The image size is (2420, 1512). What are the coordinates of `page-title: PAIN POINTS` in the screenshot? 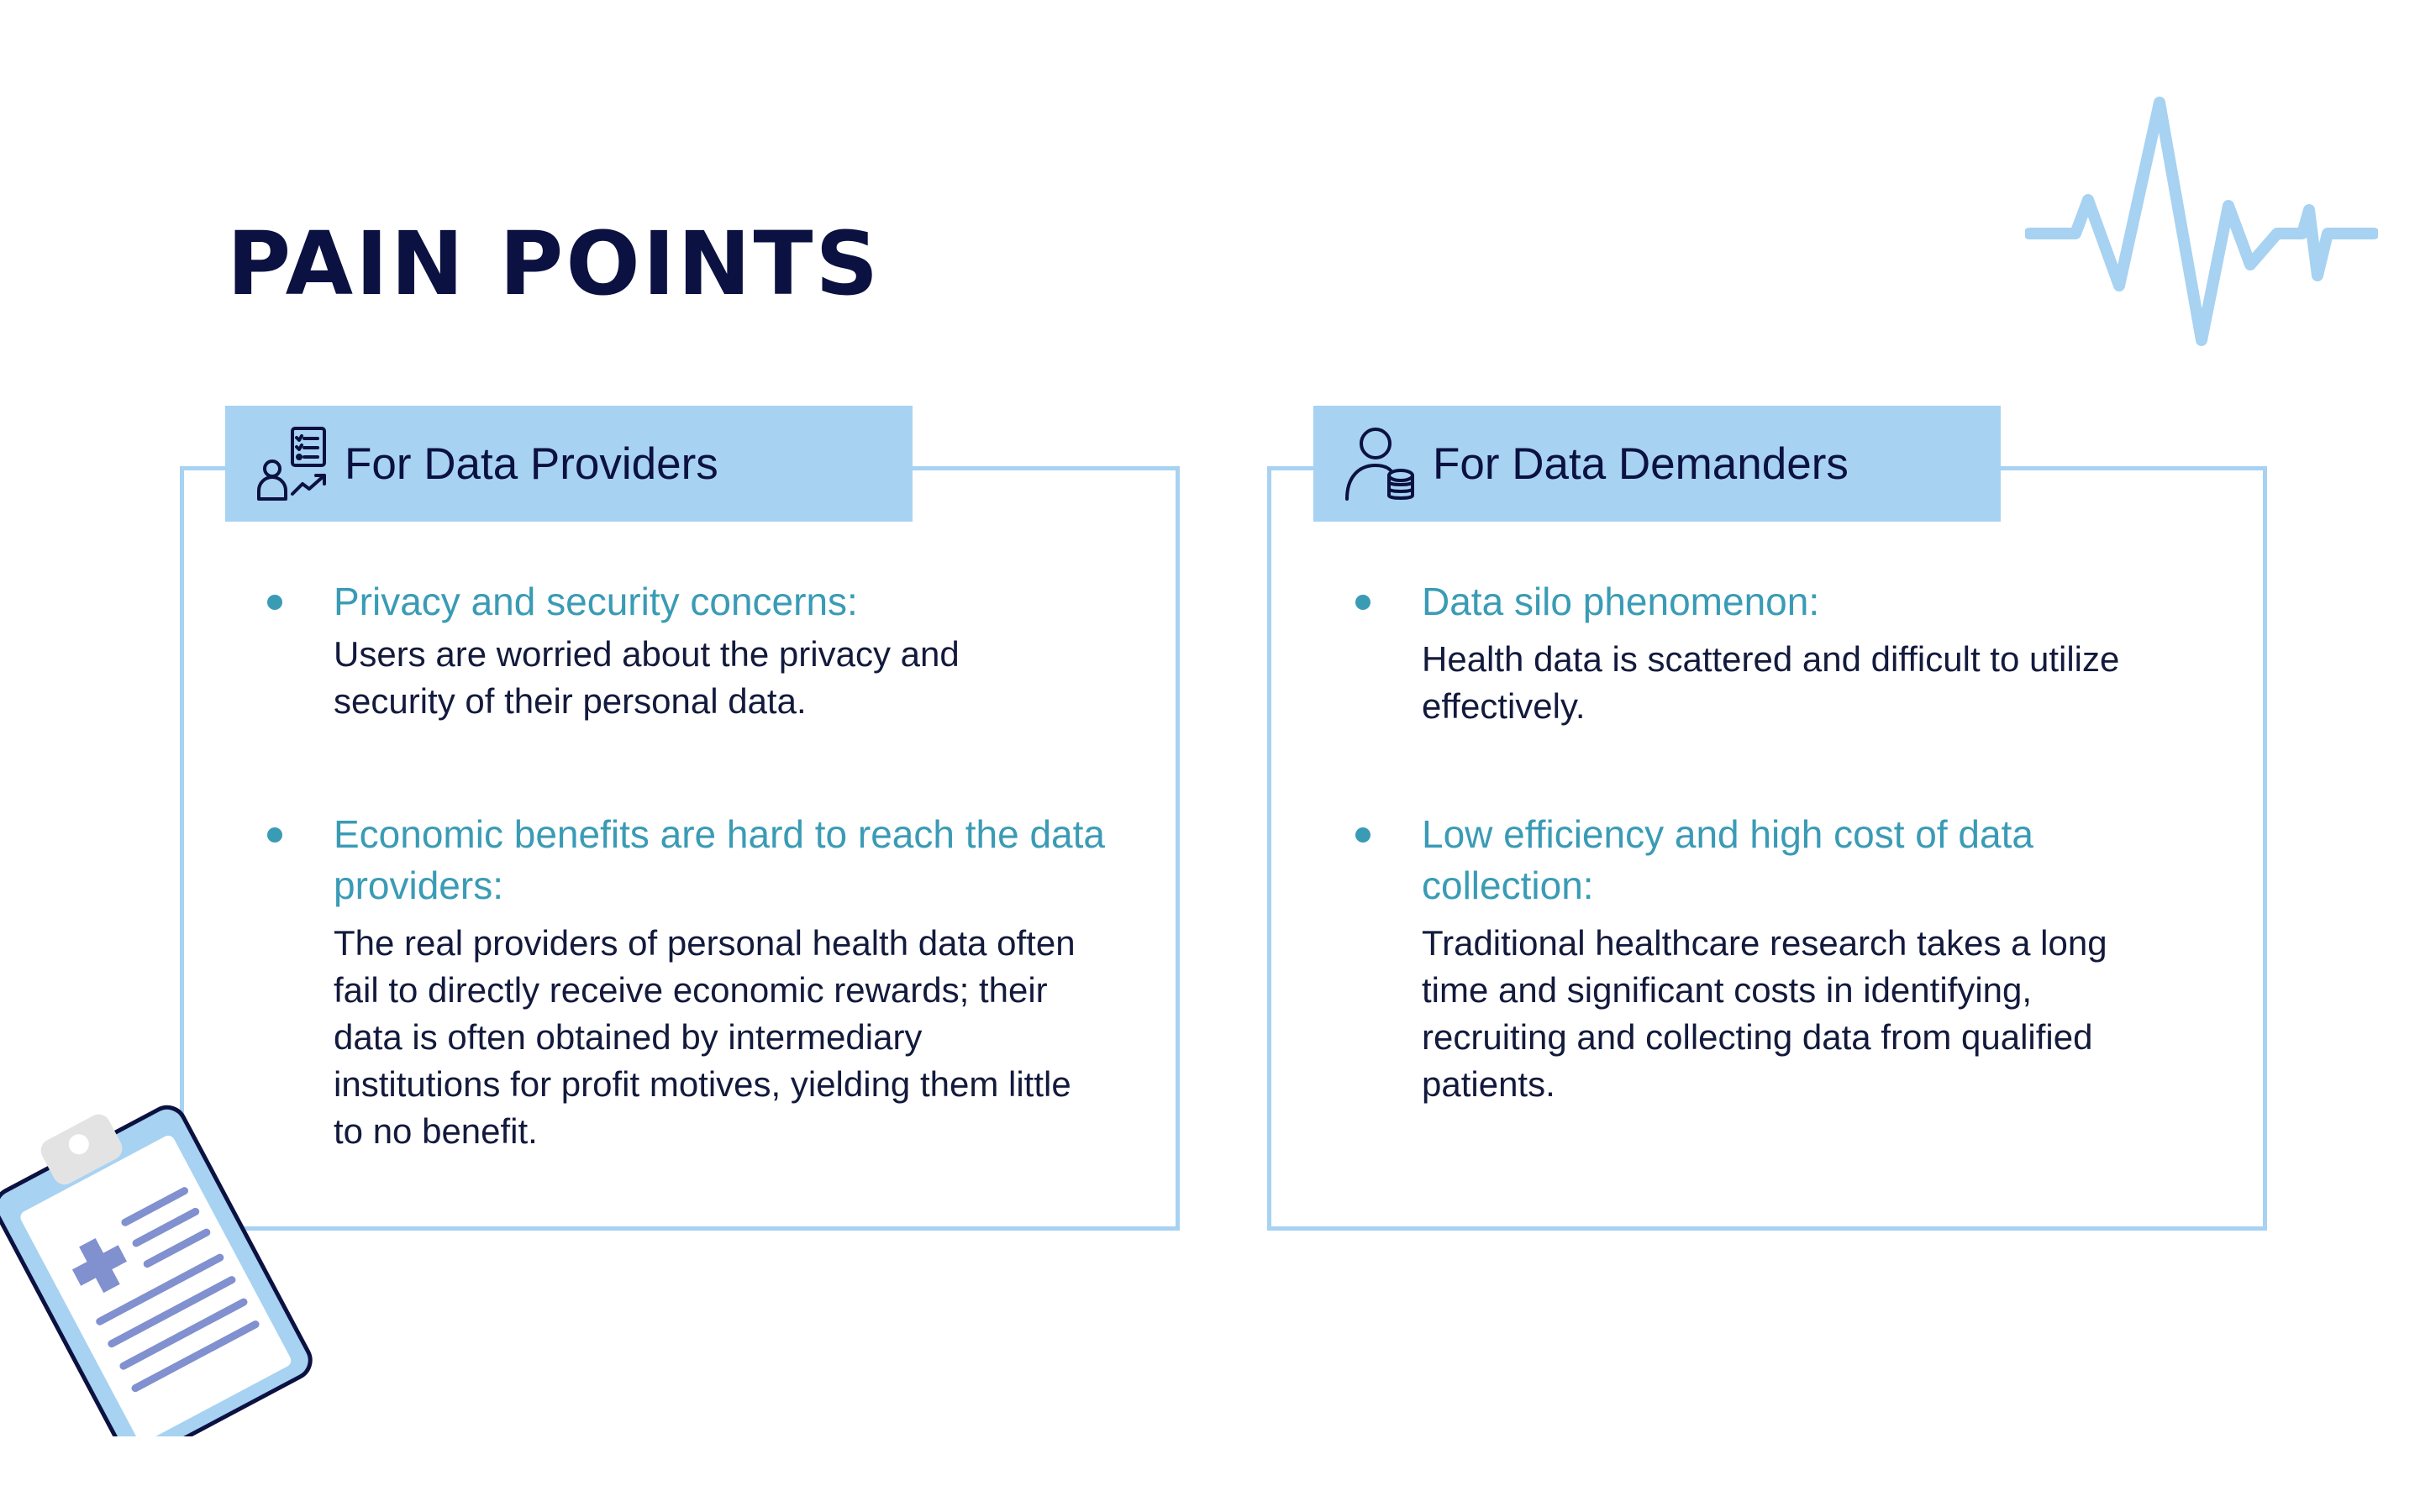 It's located at (554, 264).